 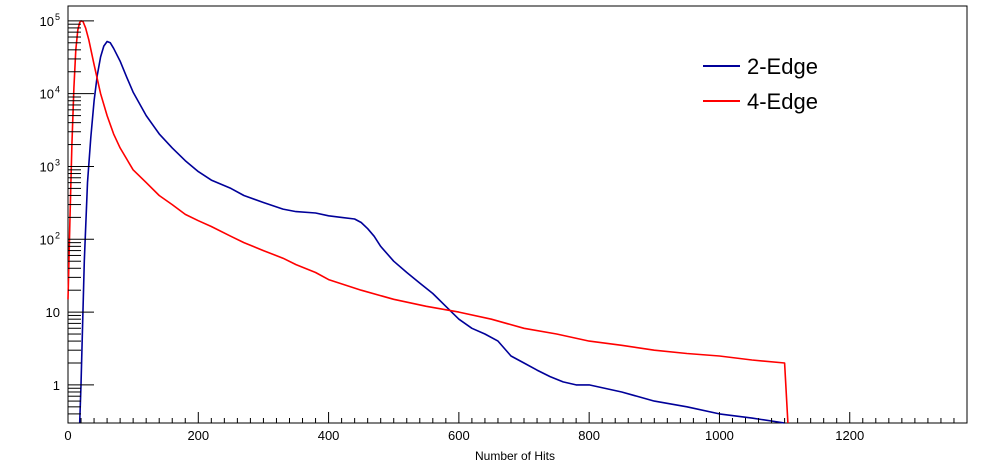 What do you see at coordinates (459, 435) in the screenshot?
I see `x-tick-label: 600` at bounding box center [459, 435].